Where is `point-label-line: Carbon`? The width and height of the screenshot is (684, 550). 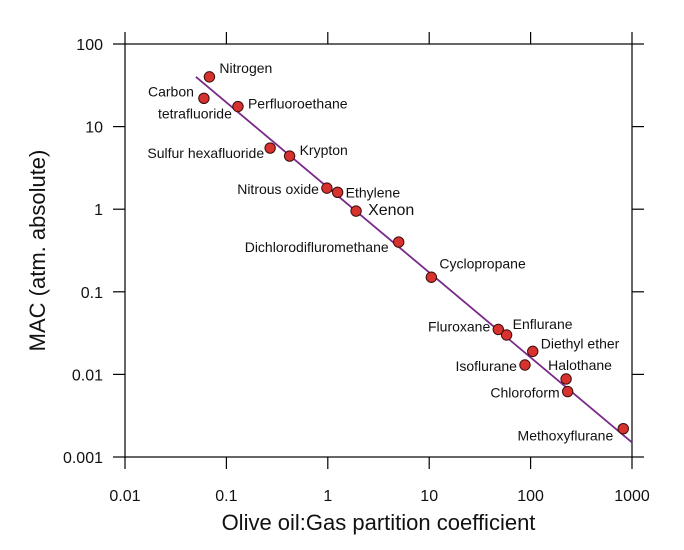
point-label-line: Carbon is located at coordinates (171, 91).